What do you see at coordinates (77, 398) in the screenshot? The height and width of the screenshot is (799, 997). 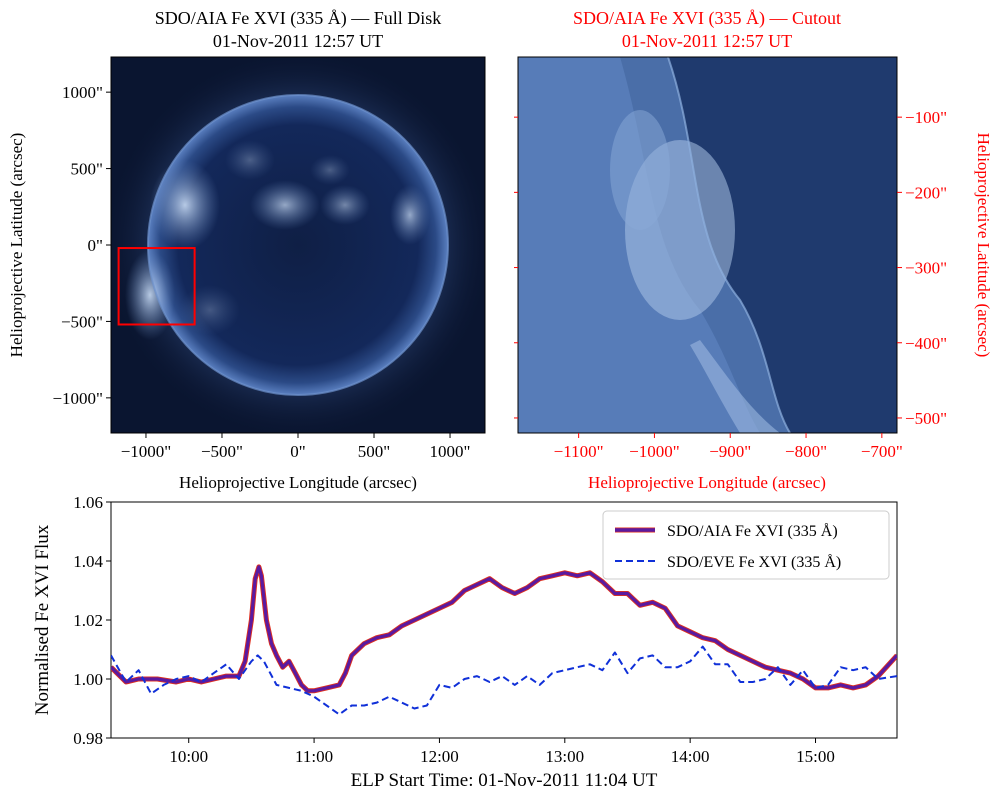 I see `full-disk-ytick-label: −1000"` at bounding box center [77, 398].